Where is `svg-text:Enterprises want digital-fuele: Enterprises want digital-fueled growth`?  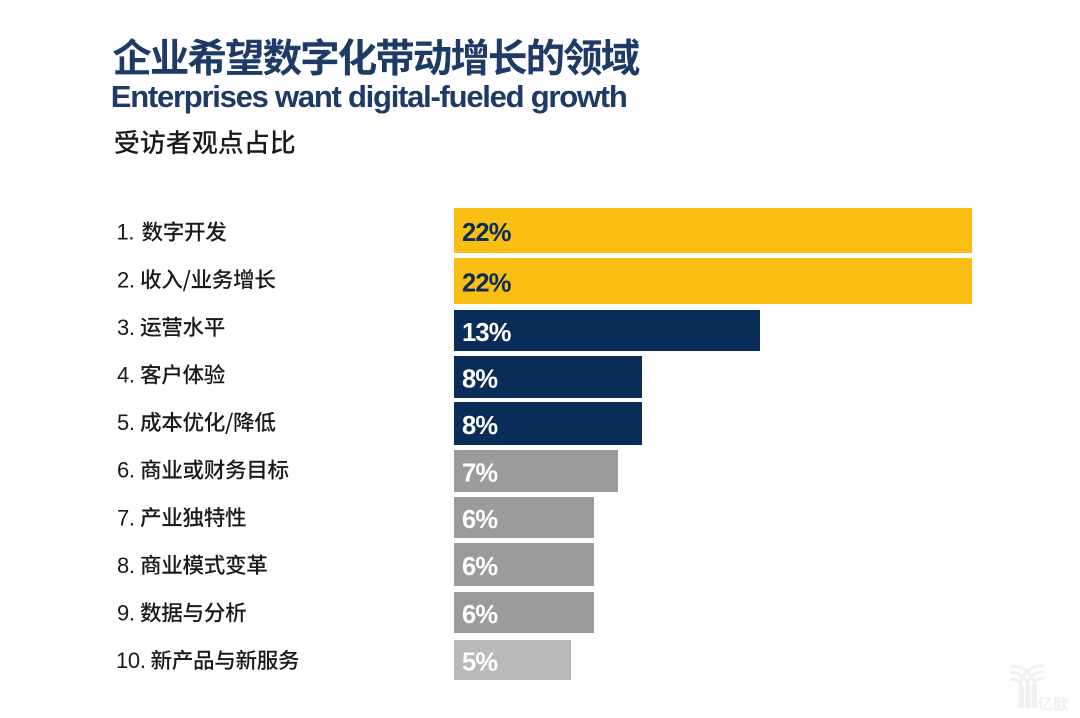
svg-text:Enterprises want digital-fuele: Enterprises want digital-fueled growth is located at coordinates (369, 96).